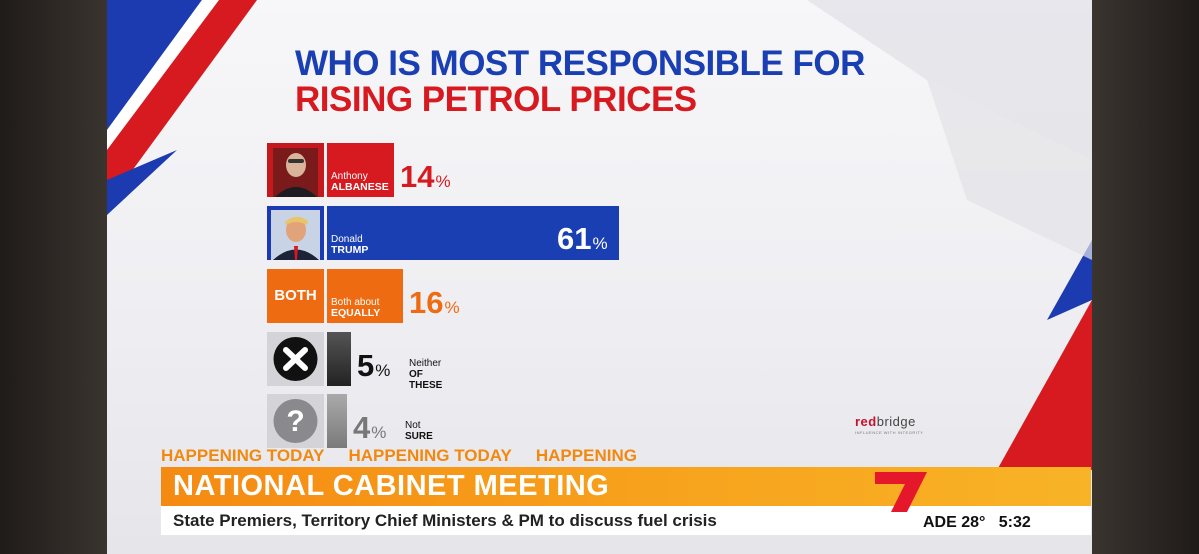  What do you see at coordinates (473, 233) in the screenshot?
I see `bar-trump: Donald TRUMP` at bounding box center [473, 233].